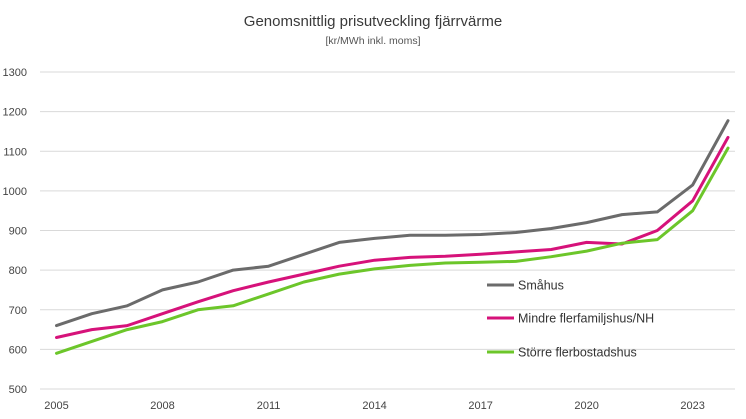  I want to click on x-tick-label-2008: 2008, so click(162, 406).